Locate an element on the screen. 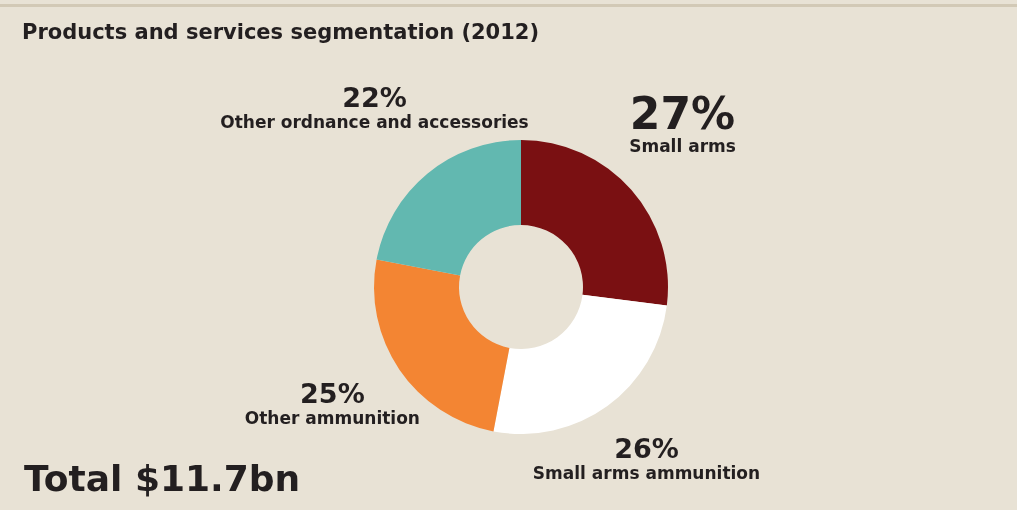 The height and width of the screenshot is (510, 1017). data-label: 26% is located at coordinates (646, 448).